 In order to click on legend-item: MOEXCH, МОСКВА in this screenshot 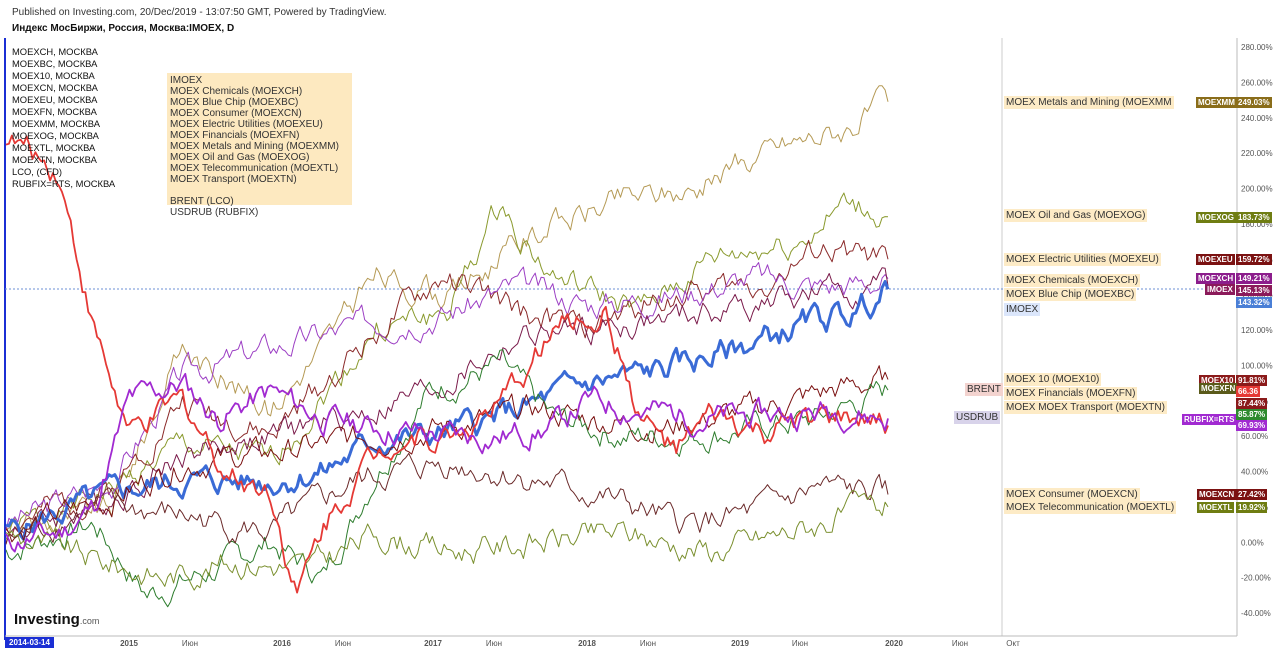, I will do `click(55, 51)`.